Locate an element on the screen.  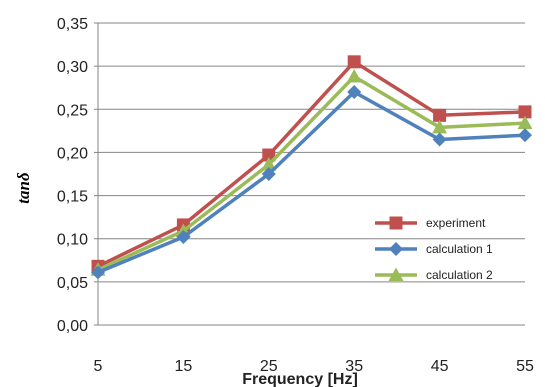
y-tick-label: 0,15 is located at coordinates (72, 197).